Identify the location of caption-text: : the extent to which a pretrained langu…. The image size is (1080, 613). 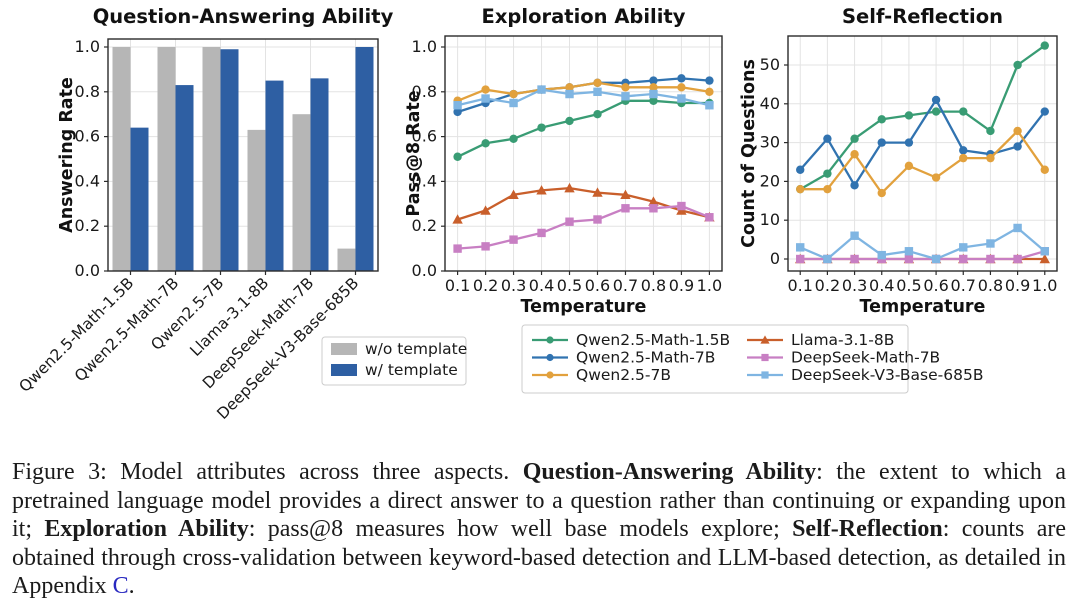
(539, 501).